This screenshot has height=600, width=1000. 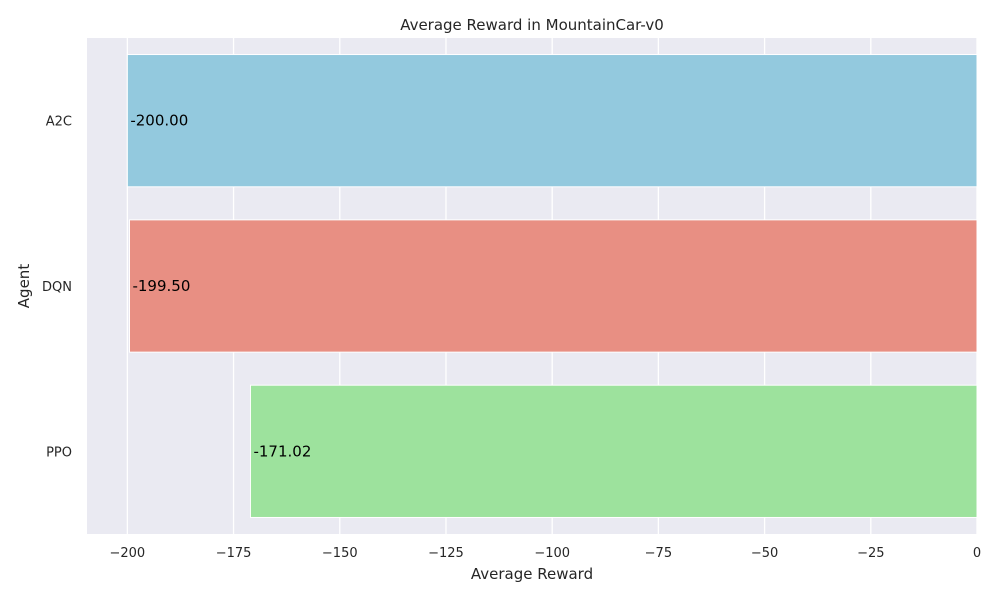 I want to click on y-tick-label: DQN, so click(x=57, y=287).